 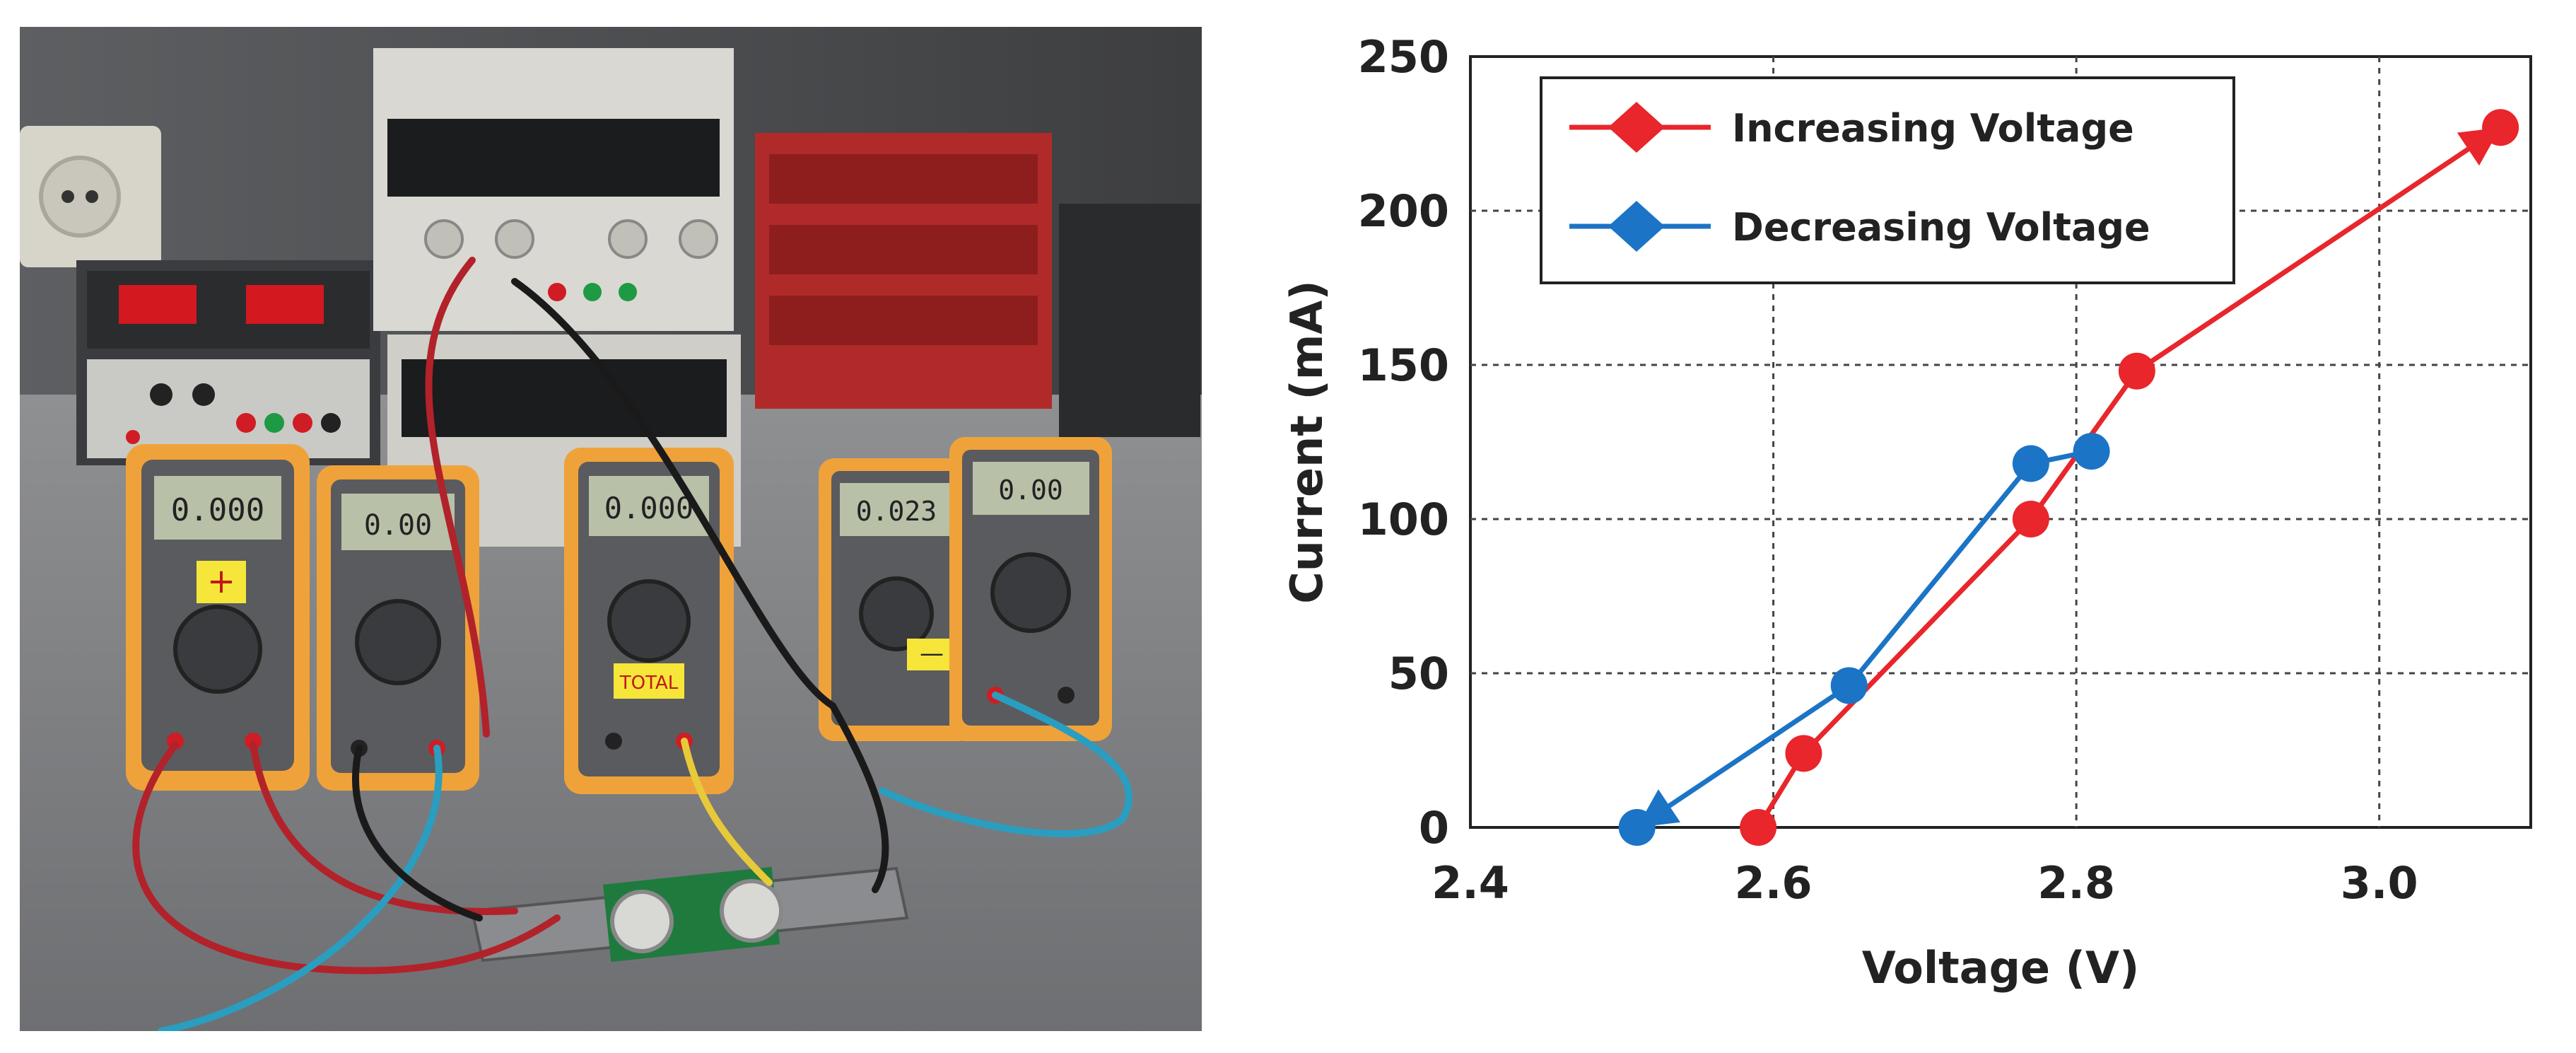 I want to click on legend-marker-decreasing-voltage, so click(x=1637, y=226).